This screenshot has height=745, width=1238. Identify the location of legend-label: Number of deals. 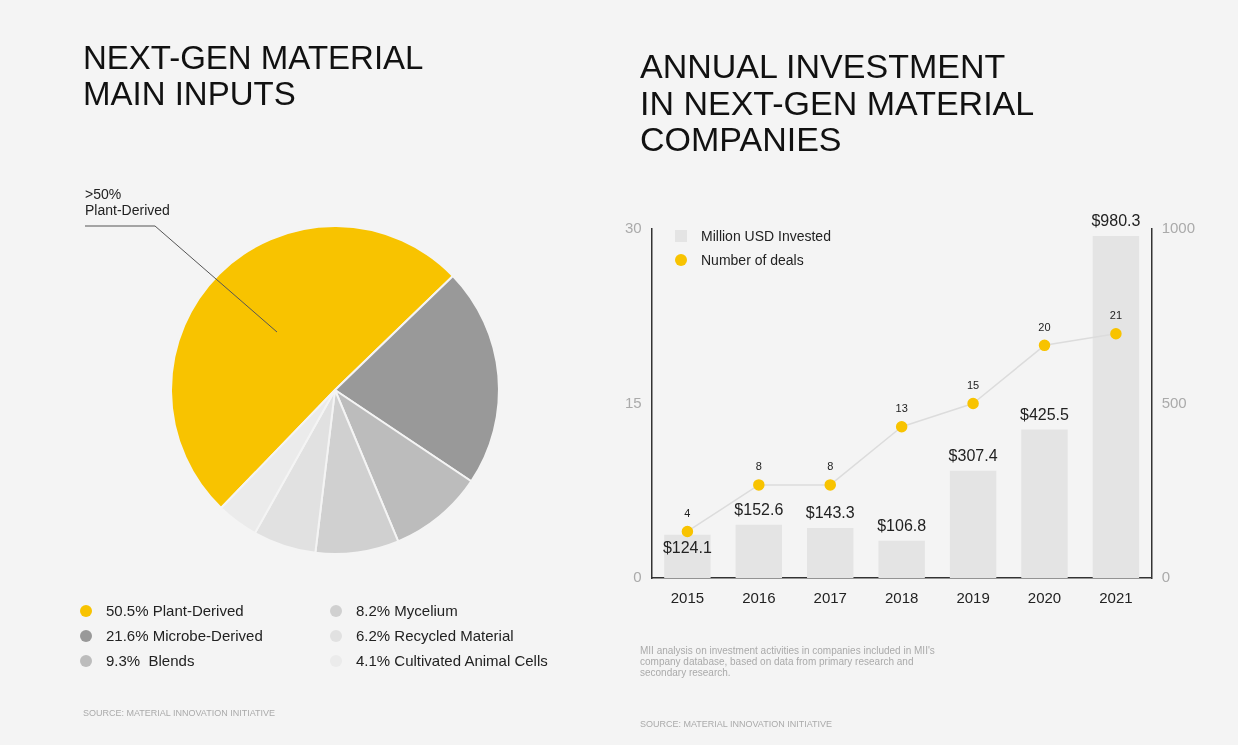
(752, 260).